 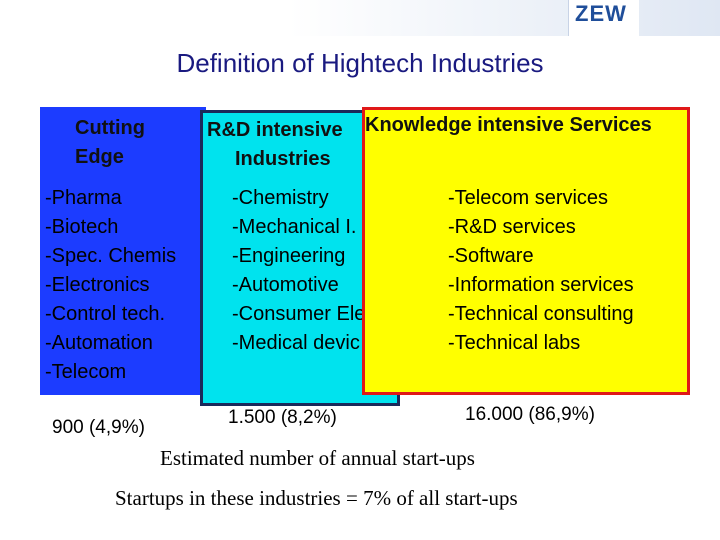 I want to click on item: -Pharma, so click(x=83, y=198).